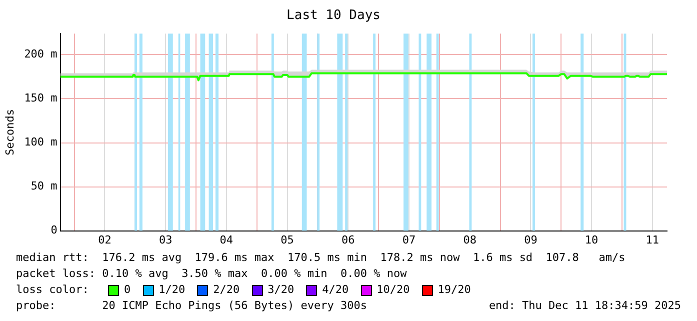  What do you see at coordinates (335, 290) in the screenshot?
I see `legend-label: 4/20` at bounding box center [335, 290].